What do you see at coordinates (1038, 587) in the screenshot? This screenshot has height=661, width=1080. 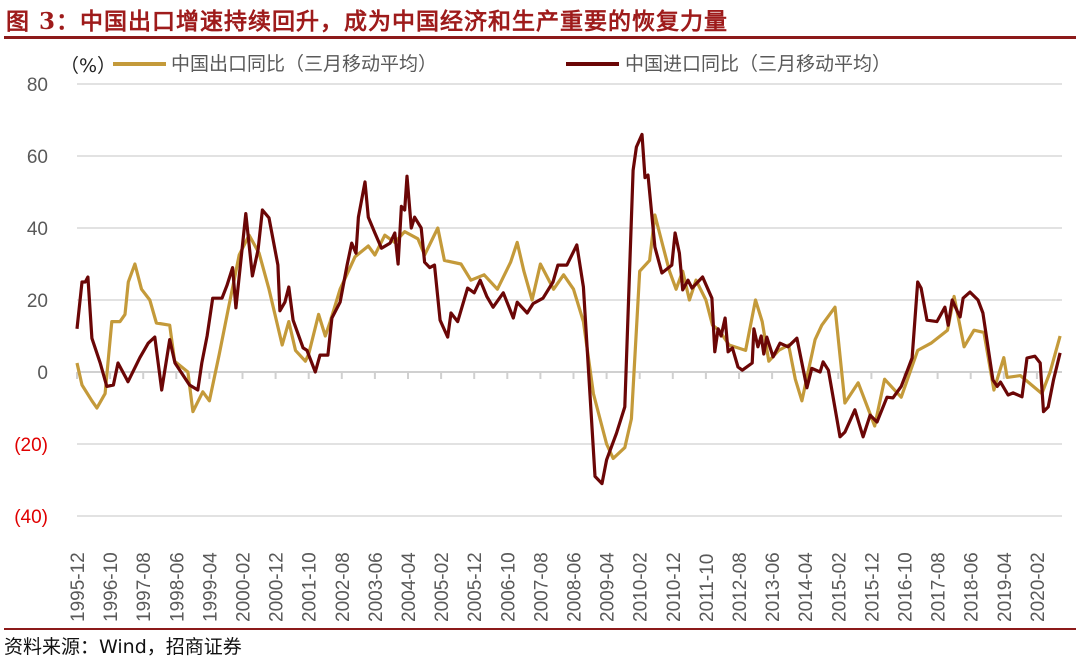 I see `x-tick-label: 2020-02` at bounding box center [1038, 587].